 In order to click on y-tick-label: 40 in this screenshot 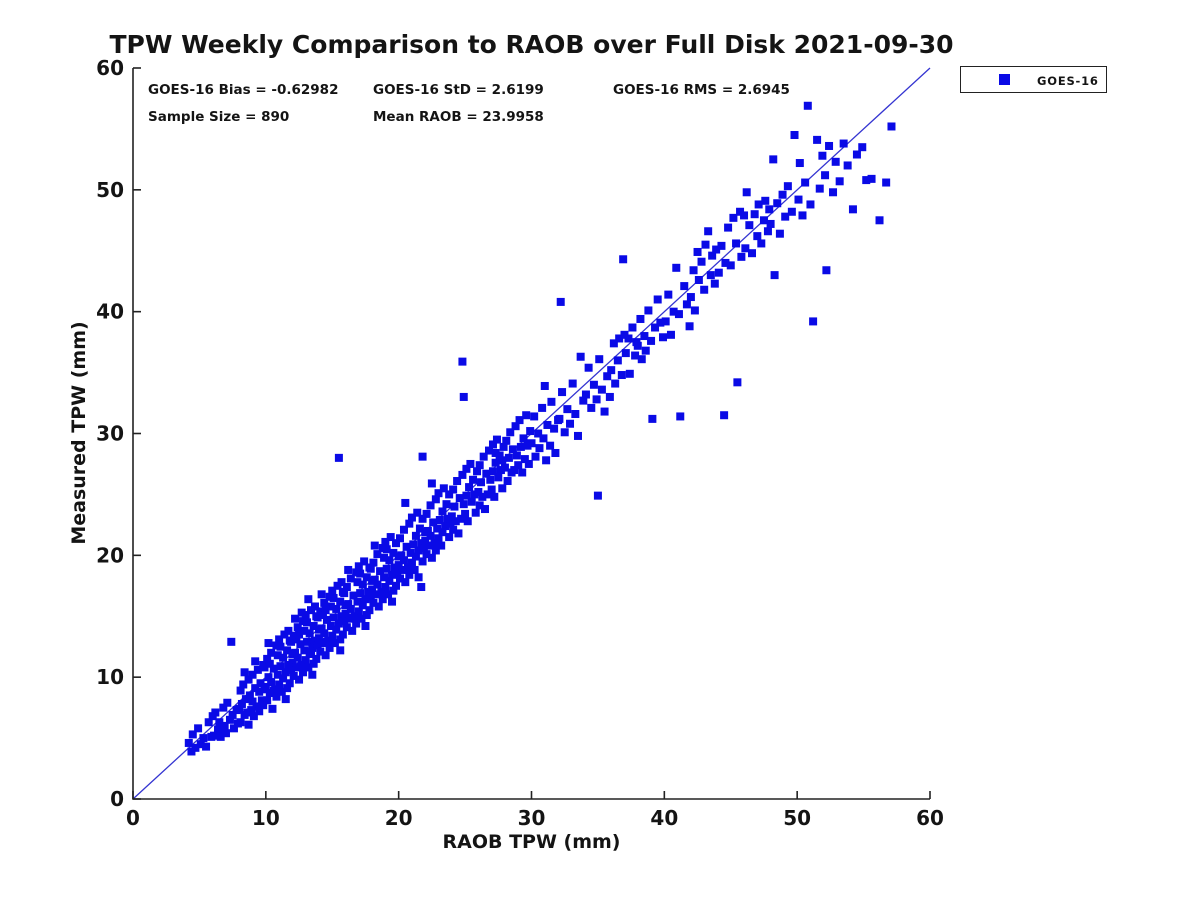, I will do `click(110, 312)`.